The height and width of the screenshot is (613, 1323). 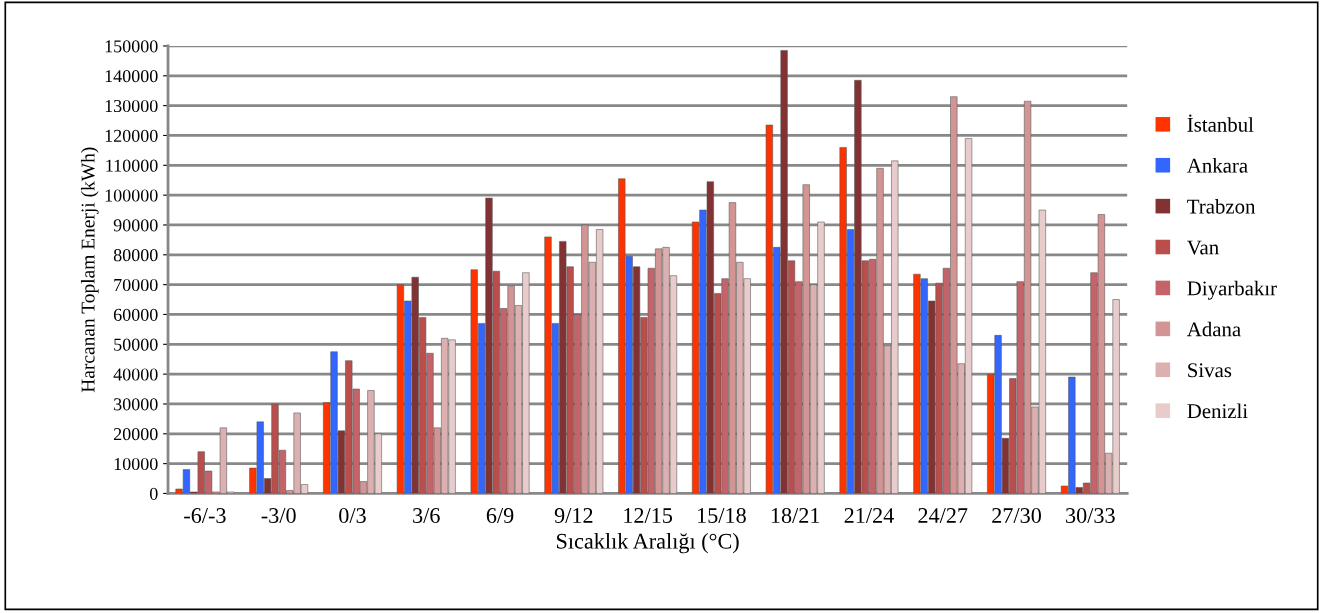 I want to click on x-tick-label: -3/0, so click(x=278, y=515).